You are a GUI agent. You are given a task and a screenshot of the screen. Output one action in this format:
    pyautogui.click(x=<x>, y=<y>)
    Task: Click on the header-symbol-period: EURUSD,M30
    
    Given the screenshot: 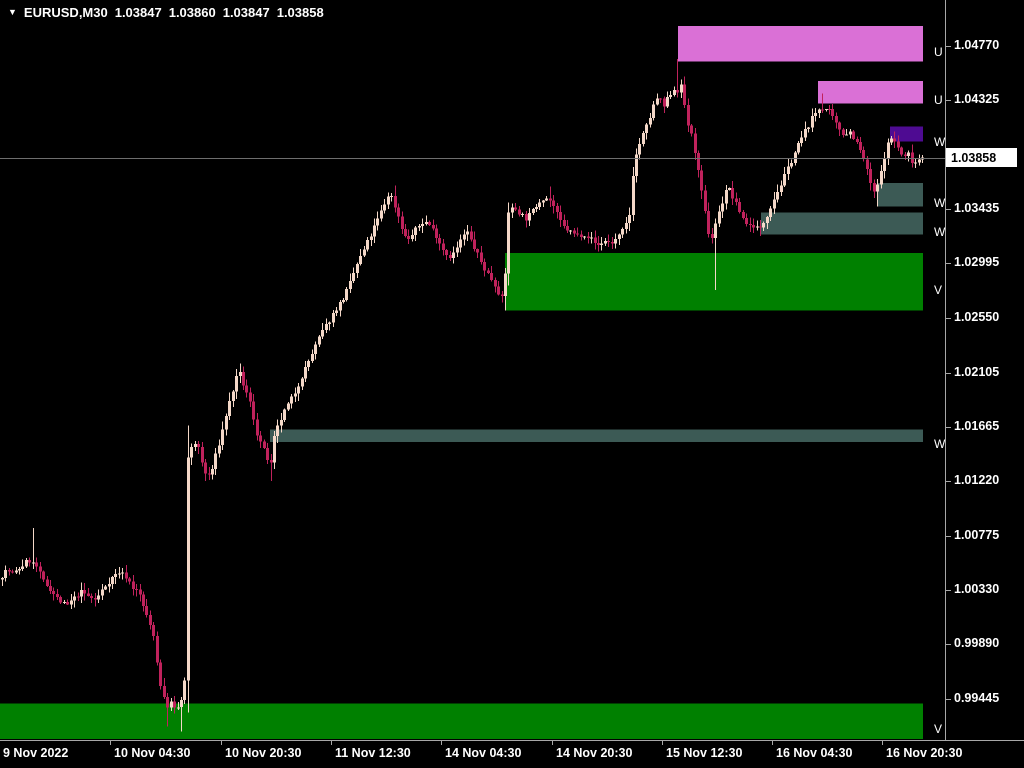 What is the action you would take?
    pyautogui.click(x=65, y=12)
    